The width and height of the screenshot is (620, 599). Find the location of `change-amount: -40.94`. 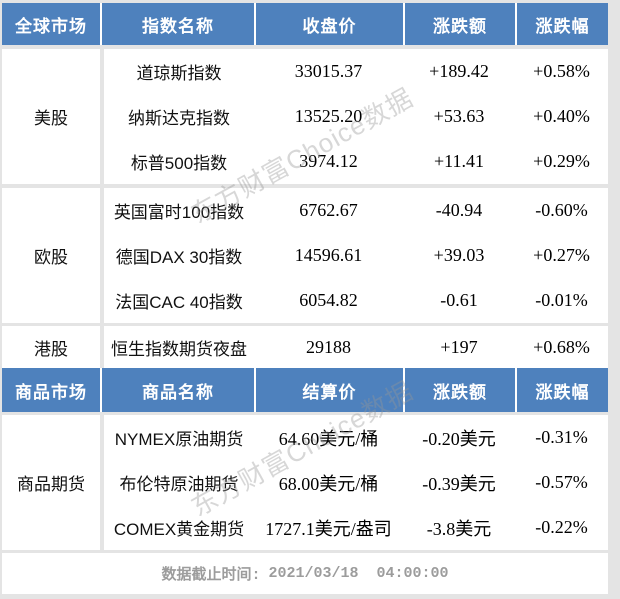

change-amount: -40.94 is located at coordinates (459, 210).